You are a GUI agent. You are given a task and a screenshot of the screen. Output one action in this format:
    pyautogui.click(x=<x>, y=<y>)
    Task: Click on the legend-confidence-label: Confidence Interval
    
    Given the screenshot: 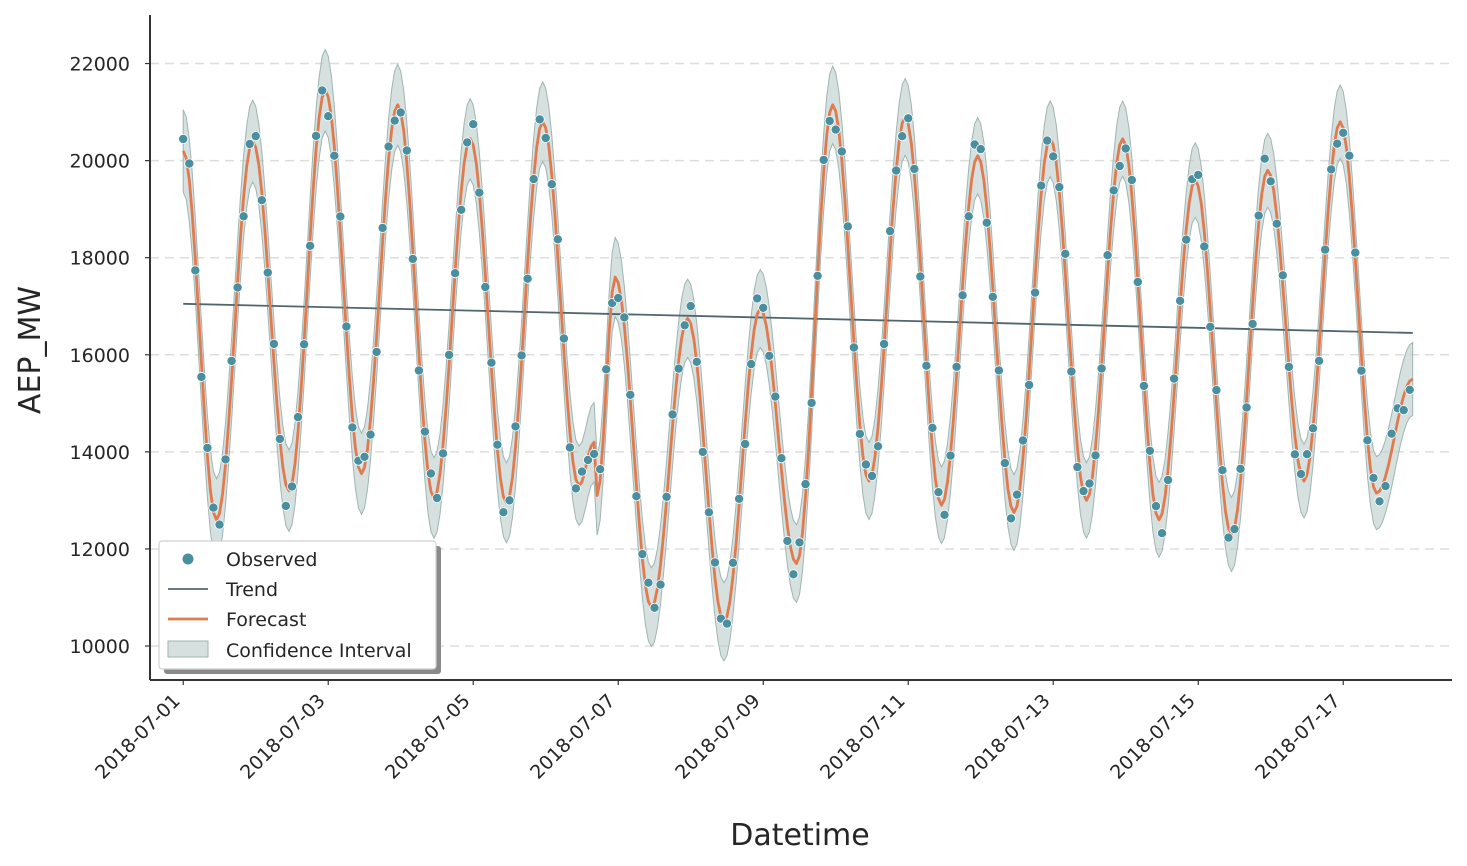 What is the action you would take?
    pyautogui.click(x=319, y=651)
    